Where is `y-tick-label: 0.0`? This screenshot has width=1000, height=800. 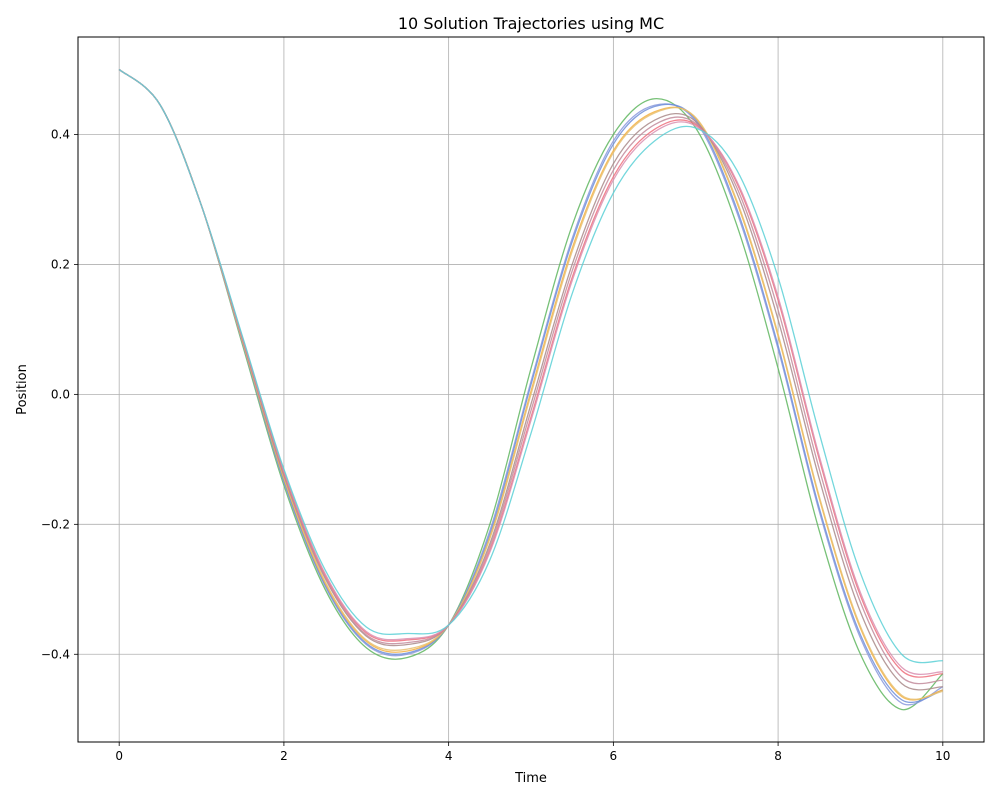 y-tick-label: 0.0 is located at coordinates (60, 394).